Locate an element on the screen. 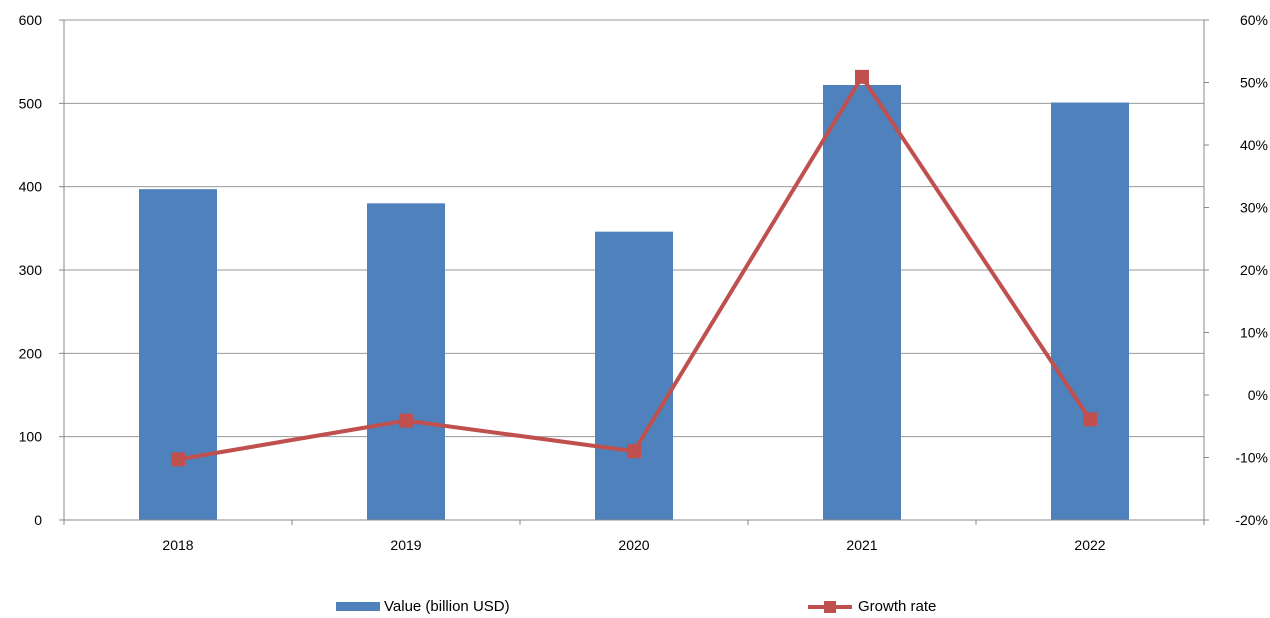 This screenshot has width=1270, height=618. right-tick-label: 0% is located at coordinates (1258, 395).